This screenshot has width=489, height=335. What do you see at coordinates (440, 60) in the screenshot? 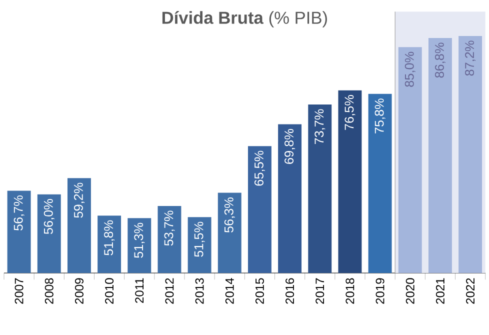
I see `data-label: 86,8%` at bounding box center [440, 60].